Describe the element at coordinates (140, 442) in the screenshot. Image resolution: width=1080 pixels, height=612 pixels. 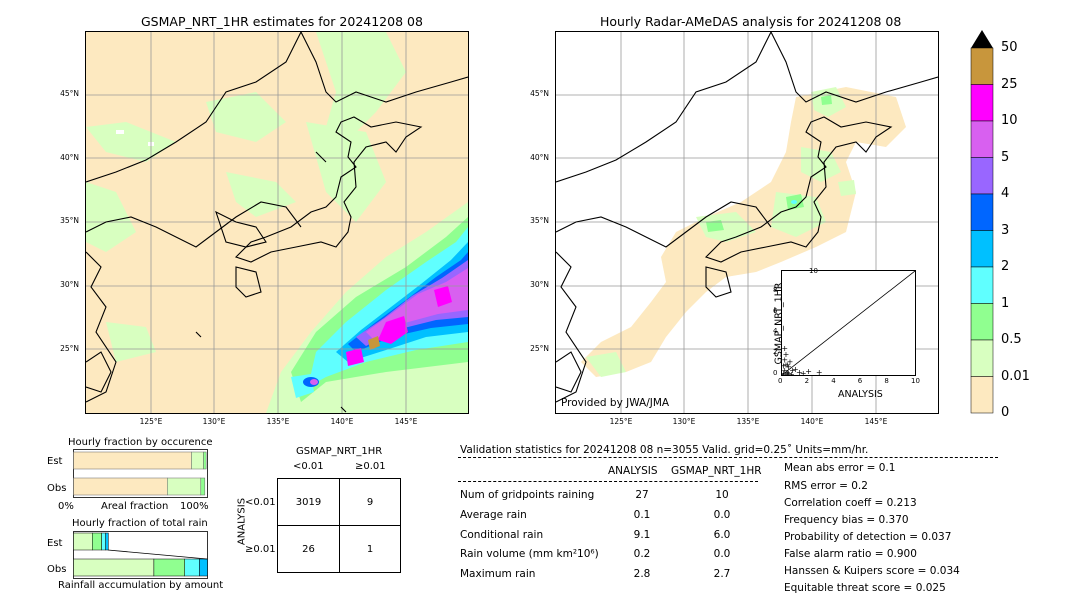
I see `occurrence-title: Hourly fraction by occurence` at that location.